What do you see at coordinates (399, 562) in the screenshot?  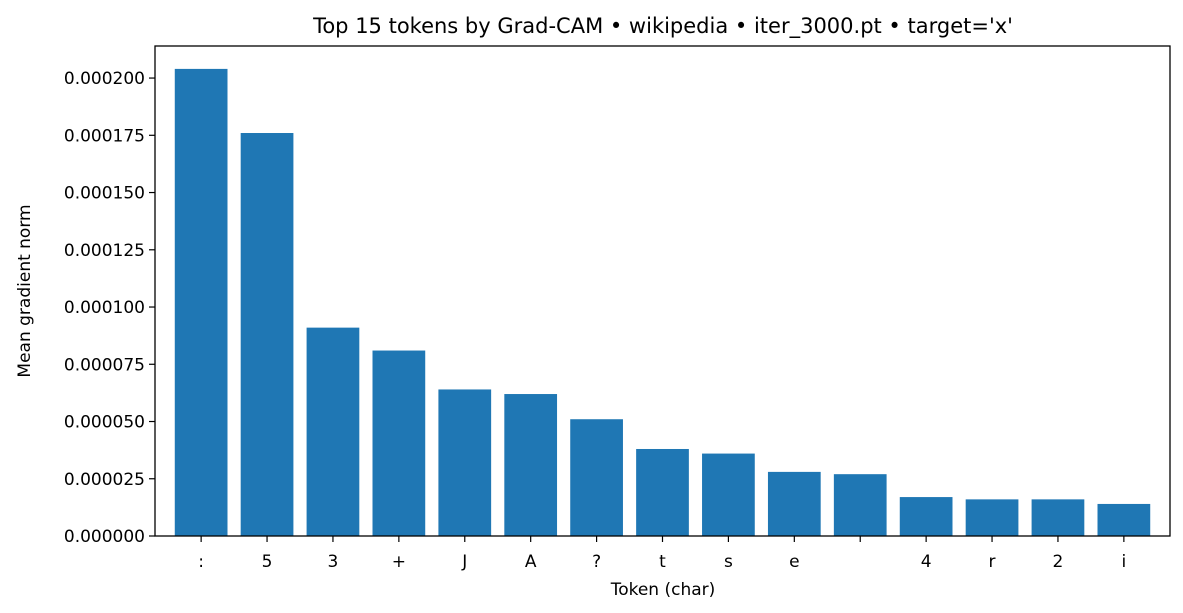 I see `x-tick-label: +` at bounding box center [399, 562].